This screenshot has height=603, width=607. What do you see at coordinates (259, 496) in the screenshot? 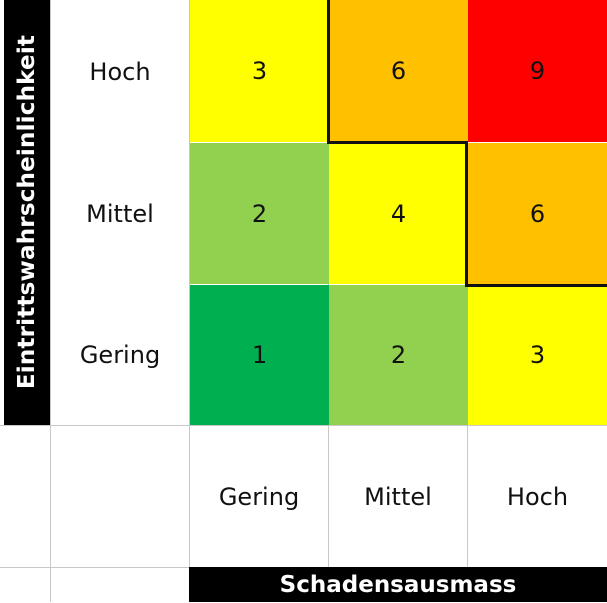
I see `col-label-low: Gering` at bounding box center [259, 496].